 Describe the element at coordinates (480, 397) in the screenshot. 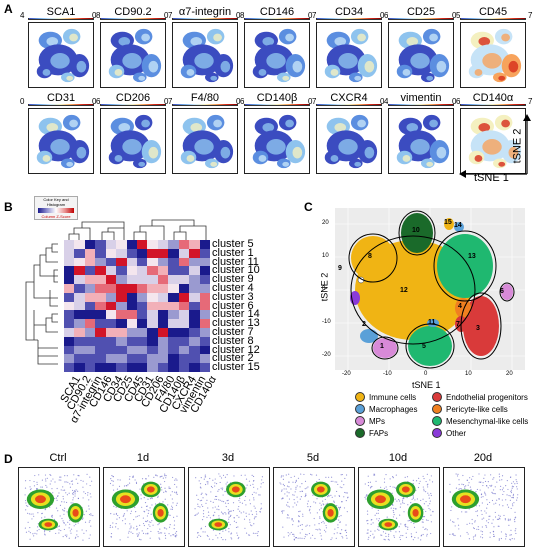

I see `legend-item: Endothelial progenitors` at that location.